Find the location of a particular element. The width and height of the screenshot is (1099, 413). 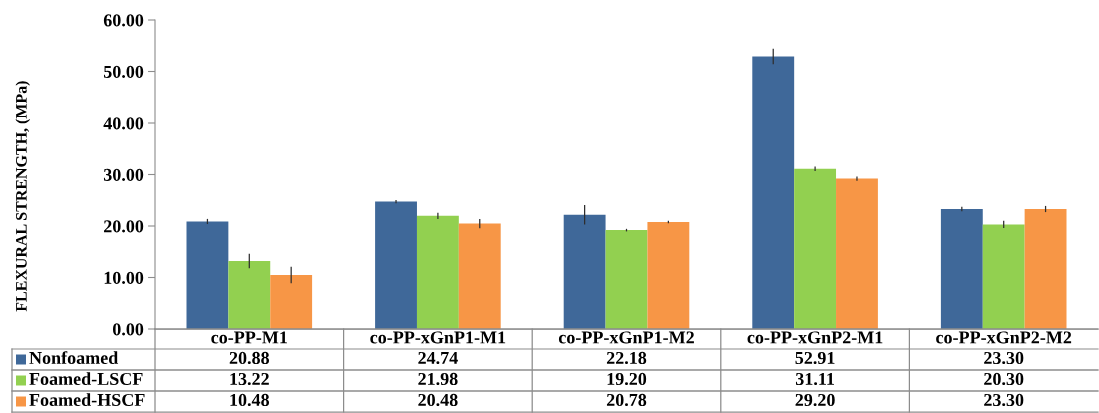

y-tick-label: 40.00 is located at coordinates (123, 123).